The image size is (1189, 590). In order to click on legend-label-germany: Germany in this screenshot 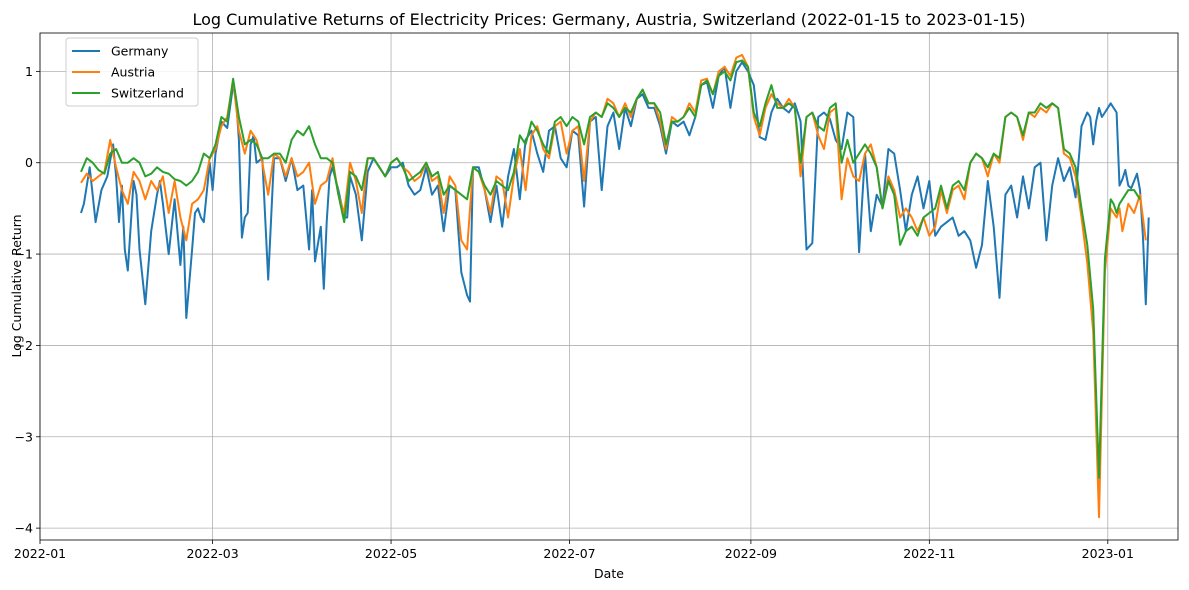, I will do `click(140, 51)`.